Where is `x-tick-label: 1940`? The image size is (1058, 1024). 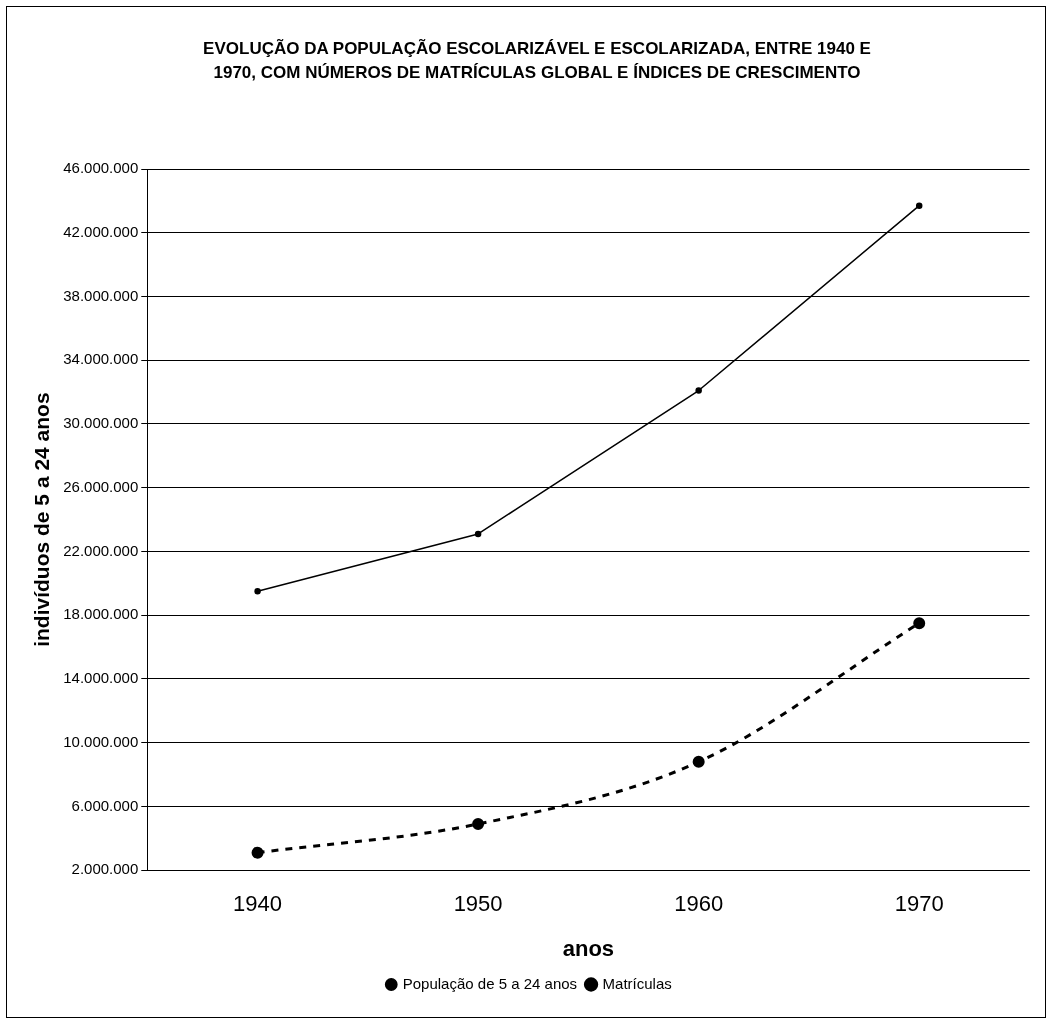
x-tick-label: 1940 is located at coordinates (258, 904).